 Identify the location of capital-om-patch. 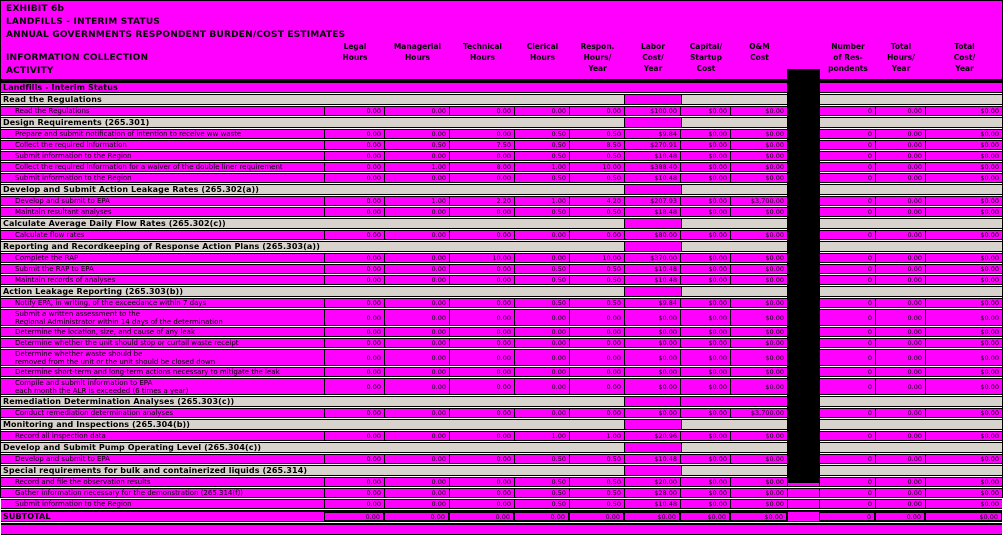
(734, 401).